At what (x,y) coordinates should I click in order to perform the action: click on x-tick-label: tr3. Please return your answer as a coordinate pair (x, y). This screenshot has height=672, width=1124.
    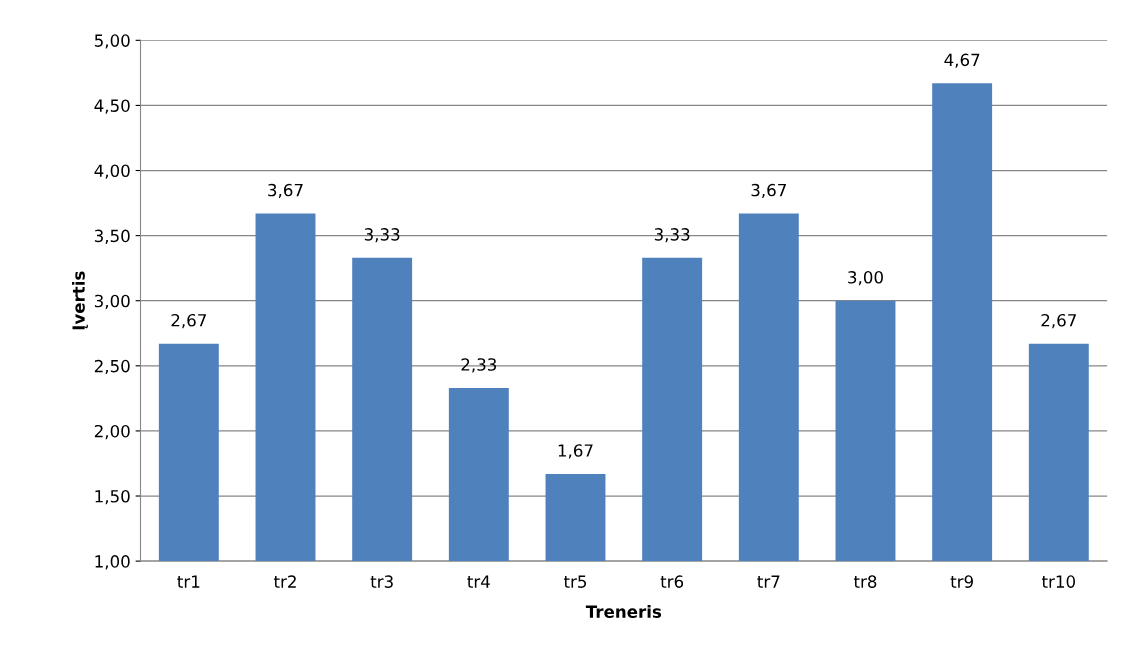
    Looking at the image, I should click on (381, 581).